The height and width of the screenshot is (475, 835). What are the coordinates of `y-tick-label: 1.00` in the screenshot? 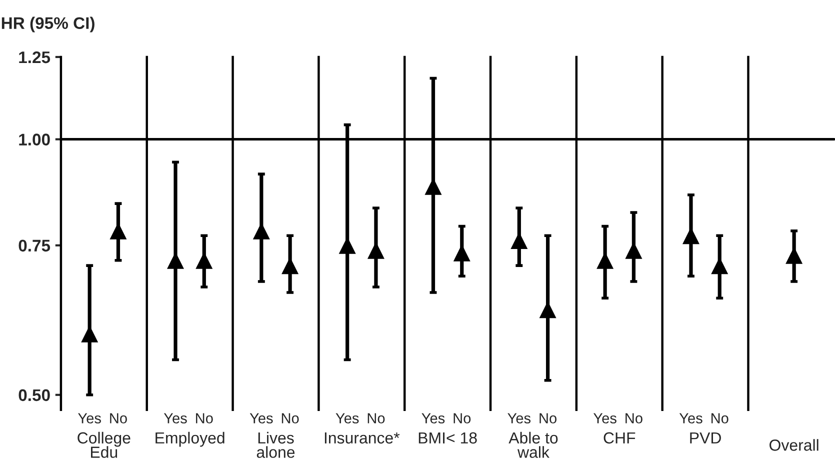 It's located at (34, 140).